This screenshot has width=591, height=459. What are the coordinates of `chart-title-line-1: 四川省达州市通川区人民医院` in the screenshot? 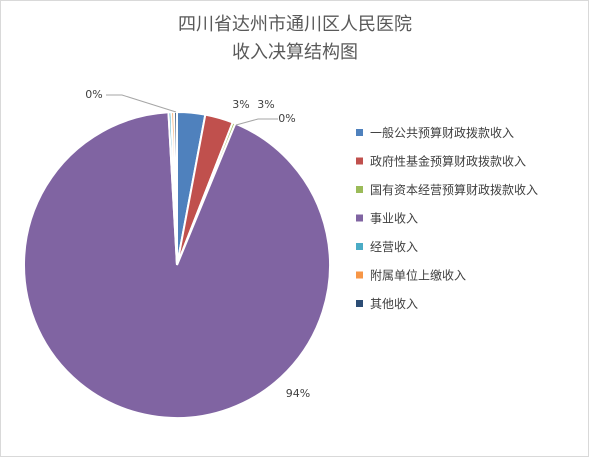 It's located at (295, 24).